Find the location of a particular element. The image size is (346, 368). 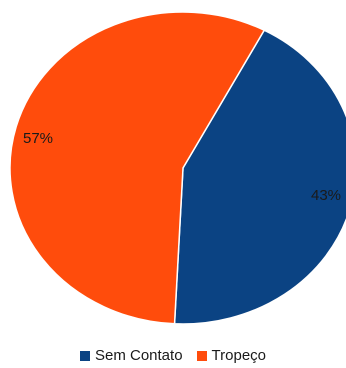

chart-legend: Sem Contato Tropeço is located at coordinates (173, 355).